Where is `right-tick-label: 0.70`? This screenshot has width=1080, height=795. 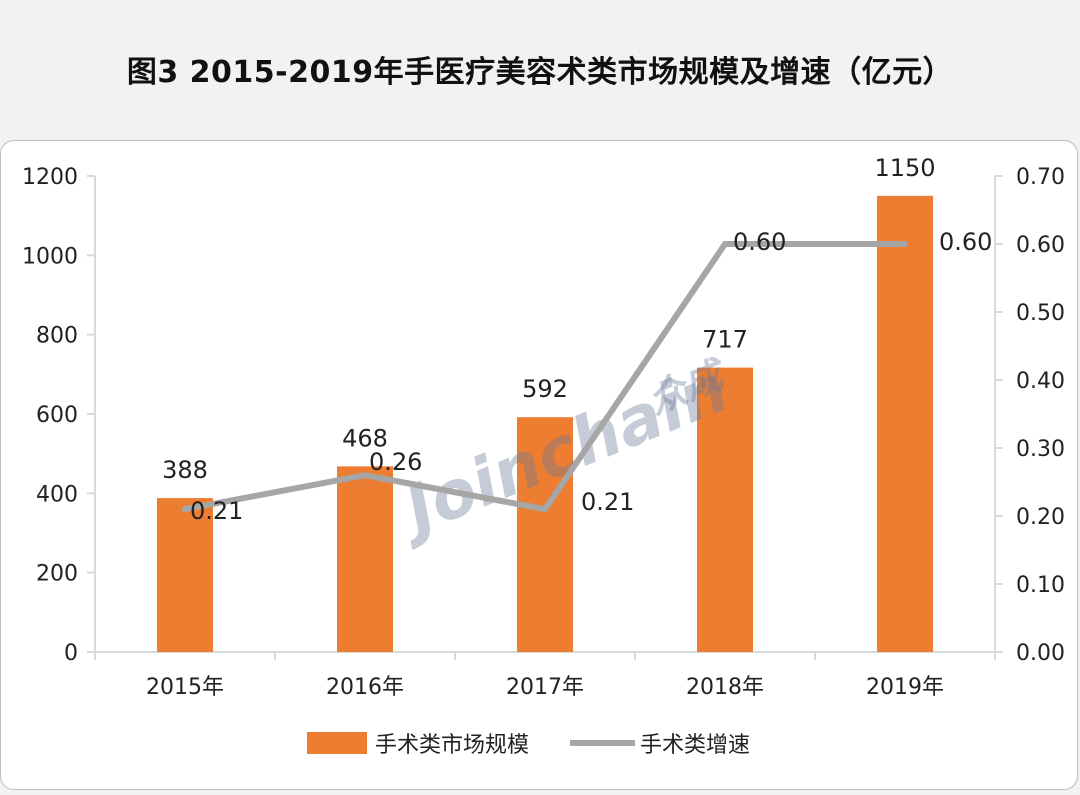 right-tick-label: 0.70 is located at coordinates (1040, 177).